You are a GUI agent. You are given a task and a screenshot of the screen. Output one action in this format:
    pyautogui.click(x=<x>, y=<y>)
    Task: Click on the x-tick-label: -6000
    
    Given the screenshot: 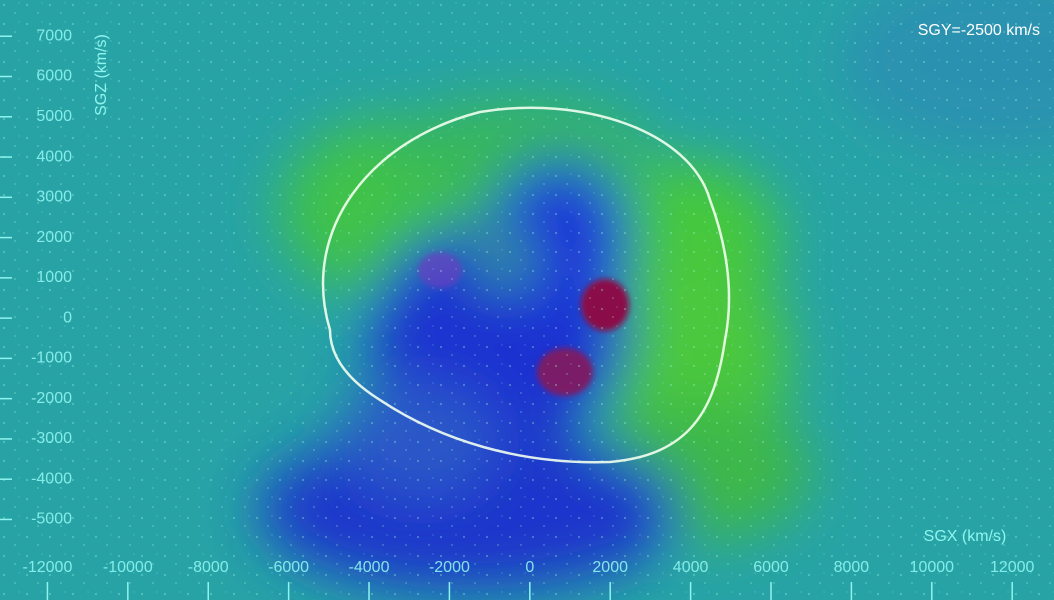 What is the action you would take?
    pyautogui.click(x=288, y=567)
    